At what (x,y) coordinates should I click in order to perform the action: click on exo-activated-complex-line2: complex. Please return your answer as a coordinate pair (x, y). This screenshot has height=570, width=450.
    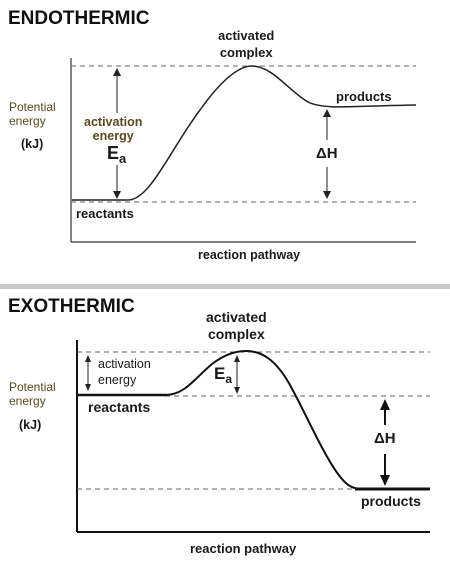
    Looking at the image, I should click on (236, 334).